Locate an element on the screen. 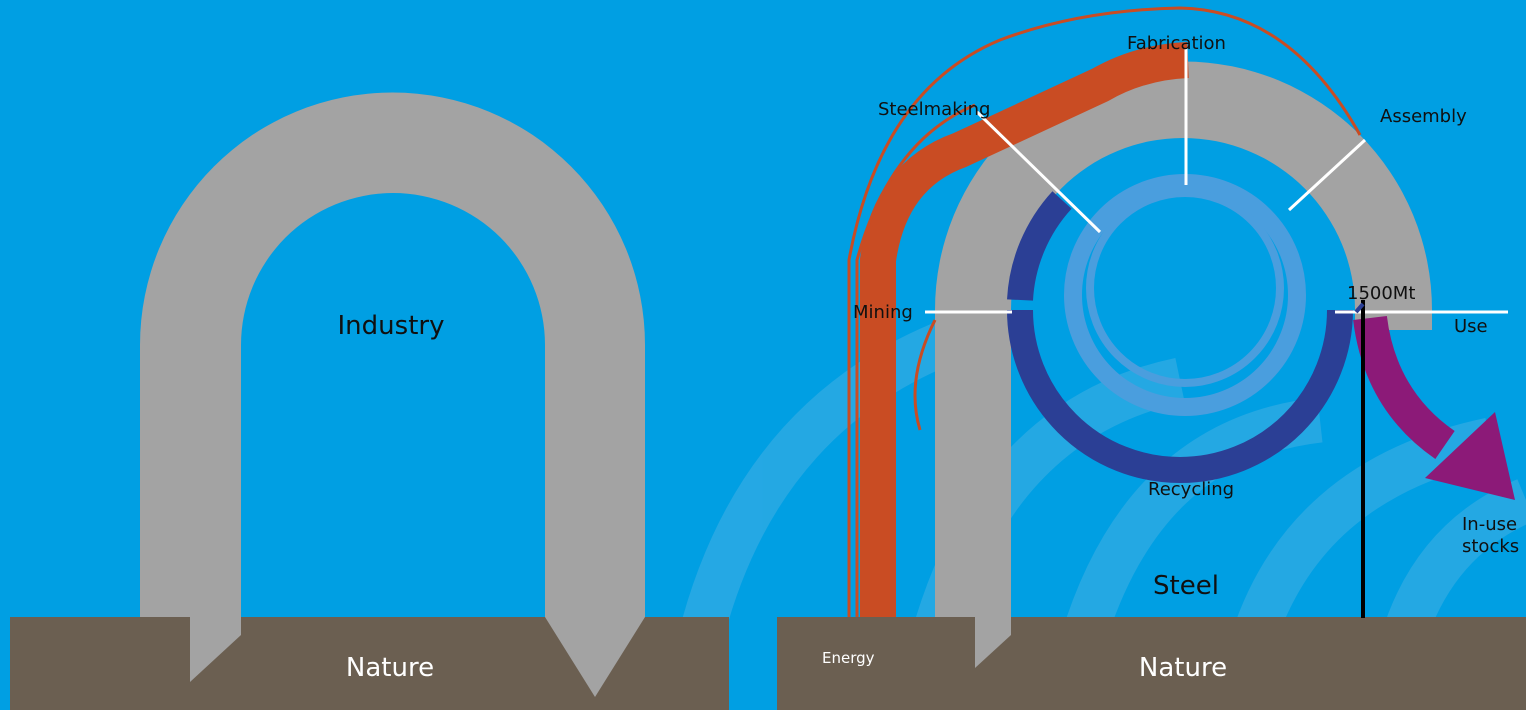 This screenshot has width=1526, height=710. in-use-stocks-label-line2: stocks is located at coordinates (1490, 546).